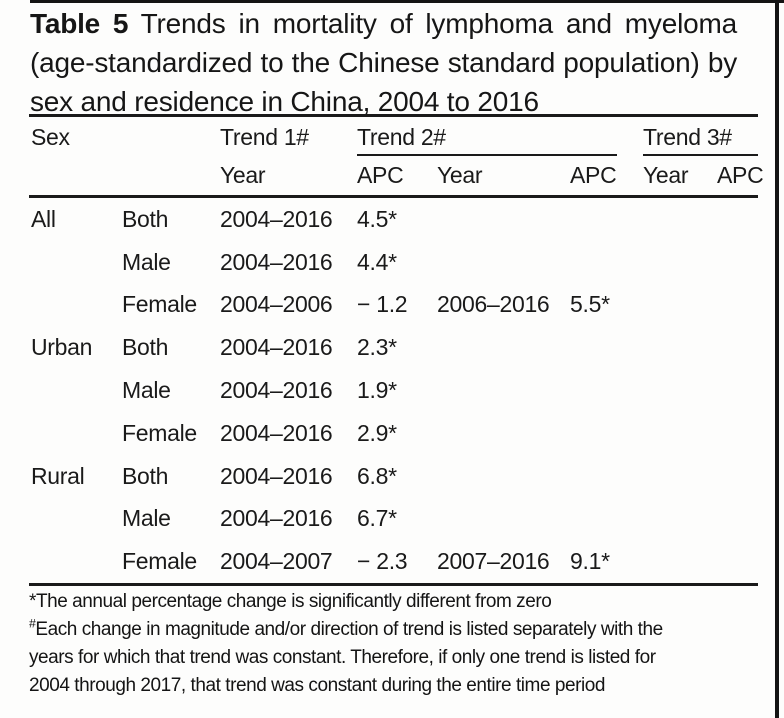  I want to click on header-trend3: Trend 3#, so click(687, 137).